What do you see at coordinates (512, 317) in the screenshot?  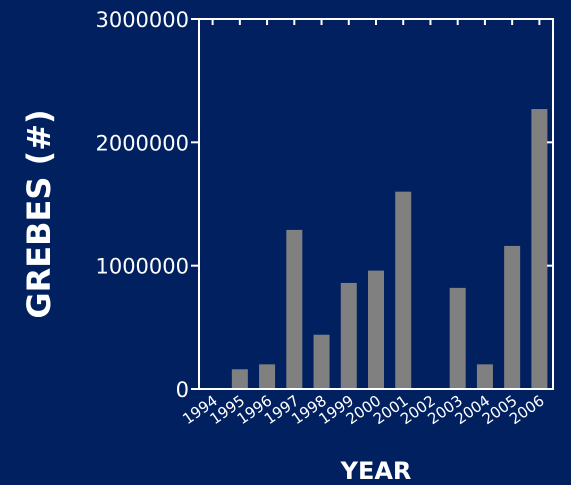 I see `bar-2005` at bounding box center [512, 317].